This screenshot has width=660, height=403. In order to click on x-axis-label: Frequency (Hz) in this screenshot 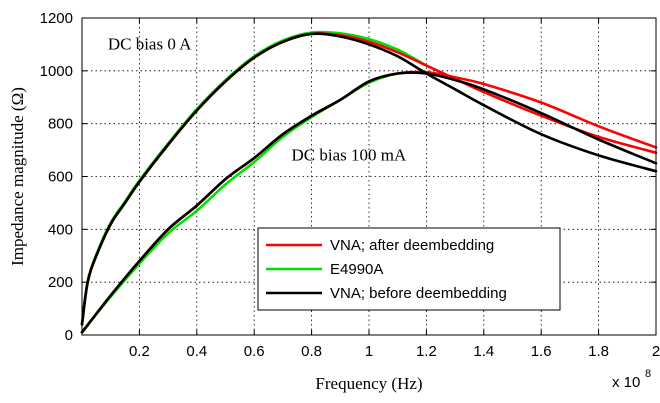, I will do `click(368, 383)`.